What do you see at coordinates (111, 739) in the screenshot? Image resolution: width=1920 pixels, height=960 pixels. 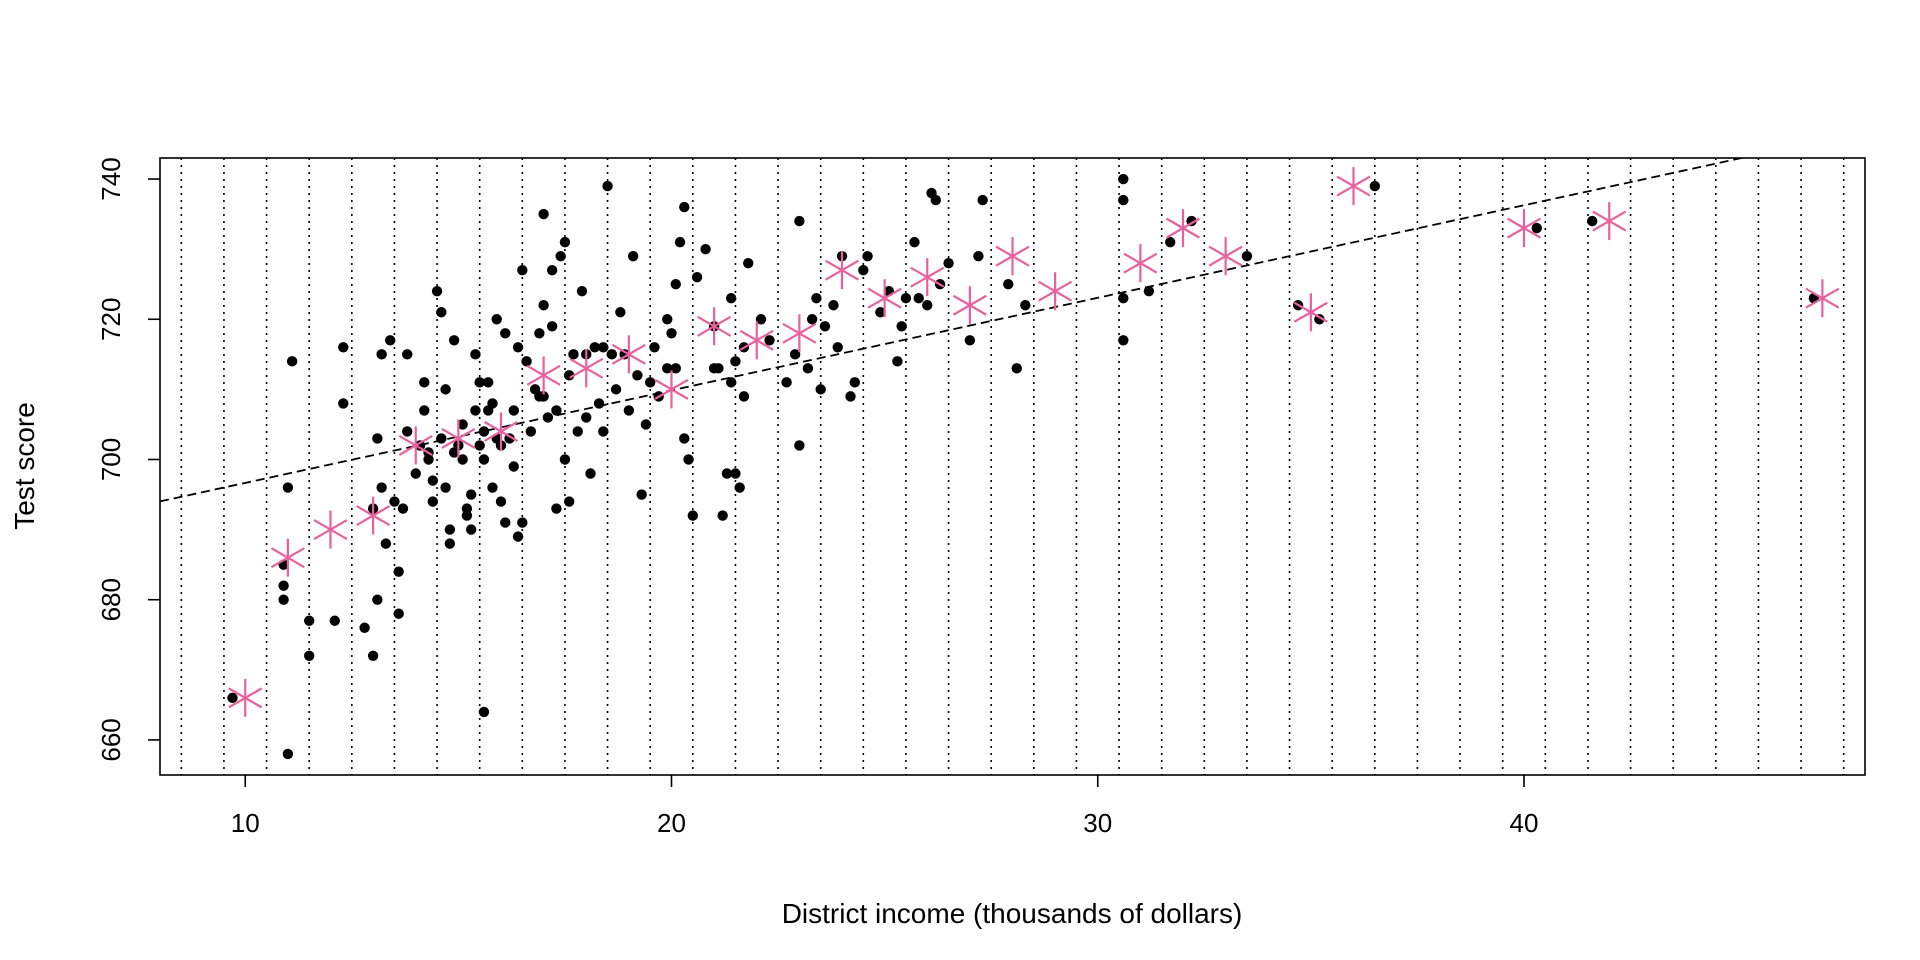 I see `y-tick-label: 660` at bounding box center [111, 739].